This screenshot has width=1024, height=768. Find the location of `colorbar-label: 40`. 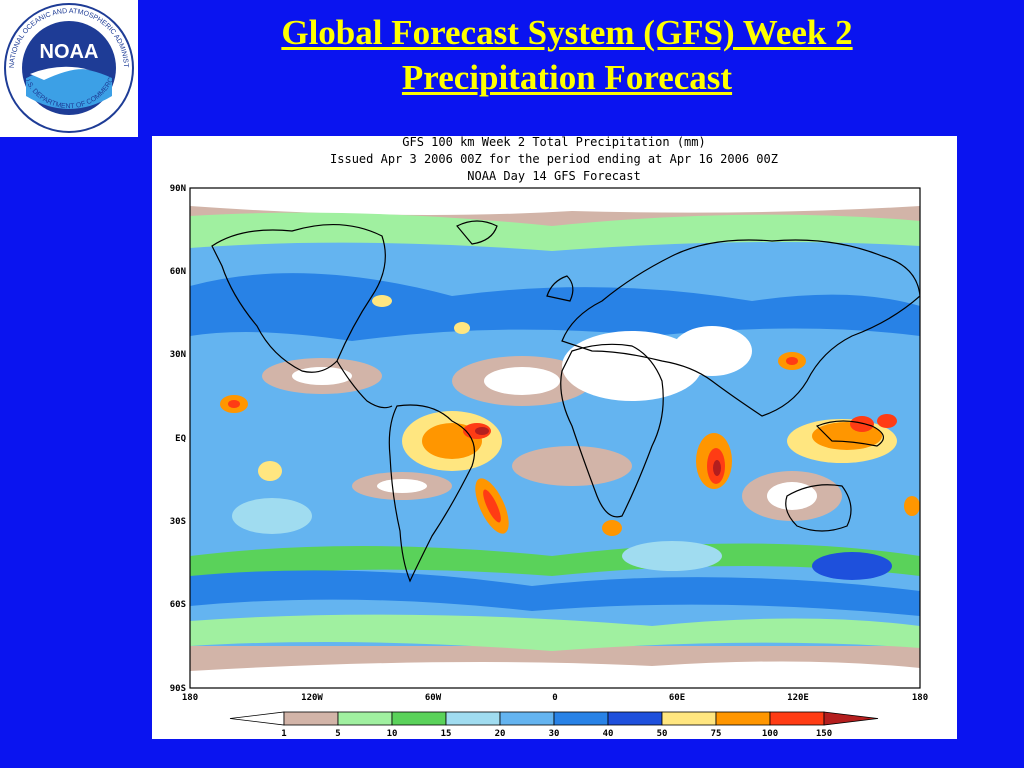

colorbar-label: 40 is located at coordinates (608, 734).